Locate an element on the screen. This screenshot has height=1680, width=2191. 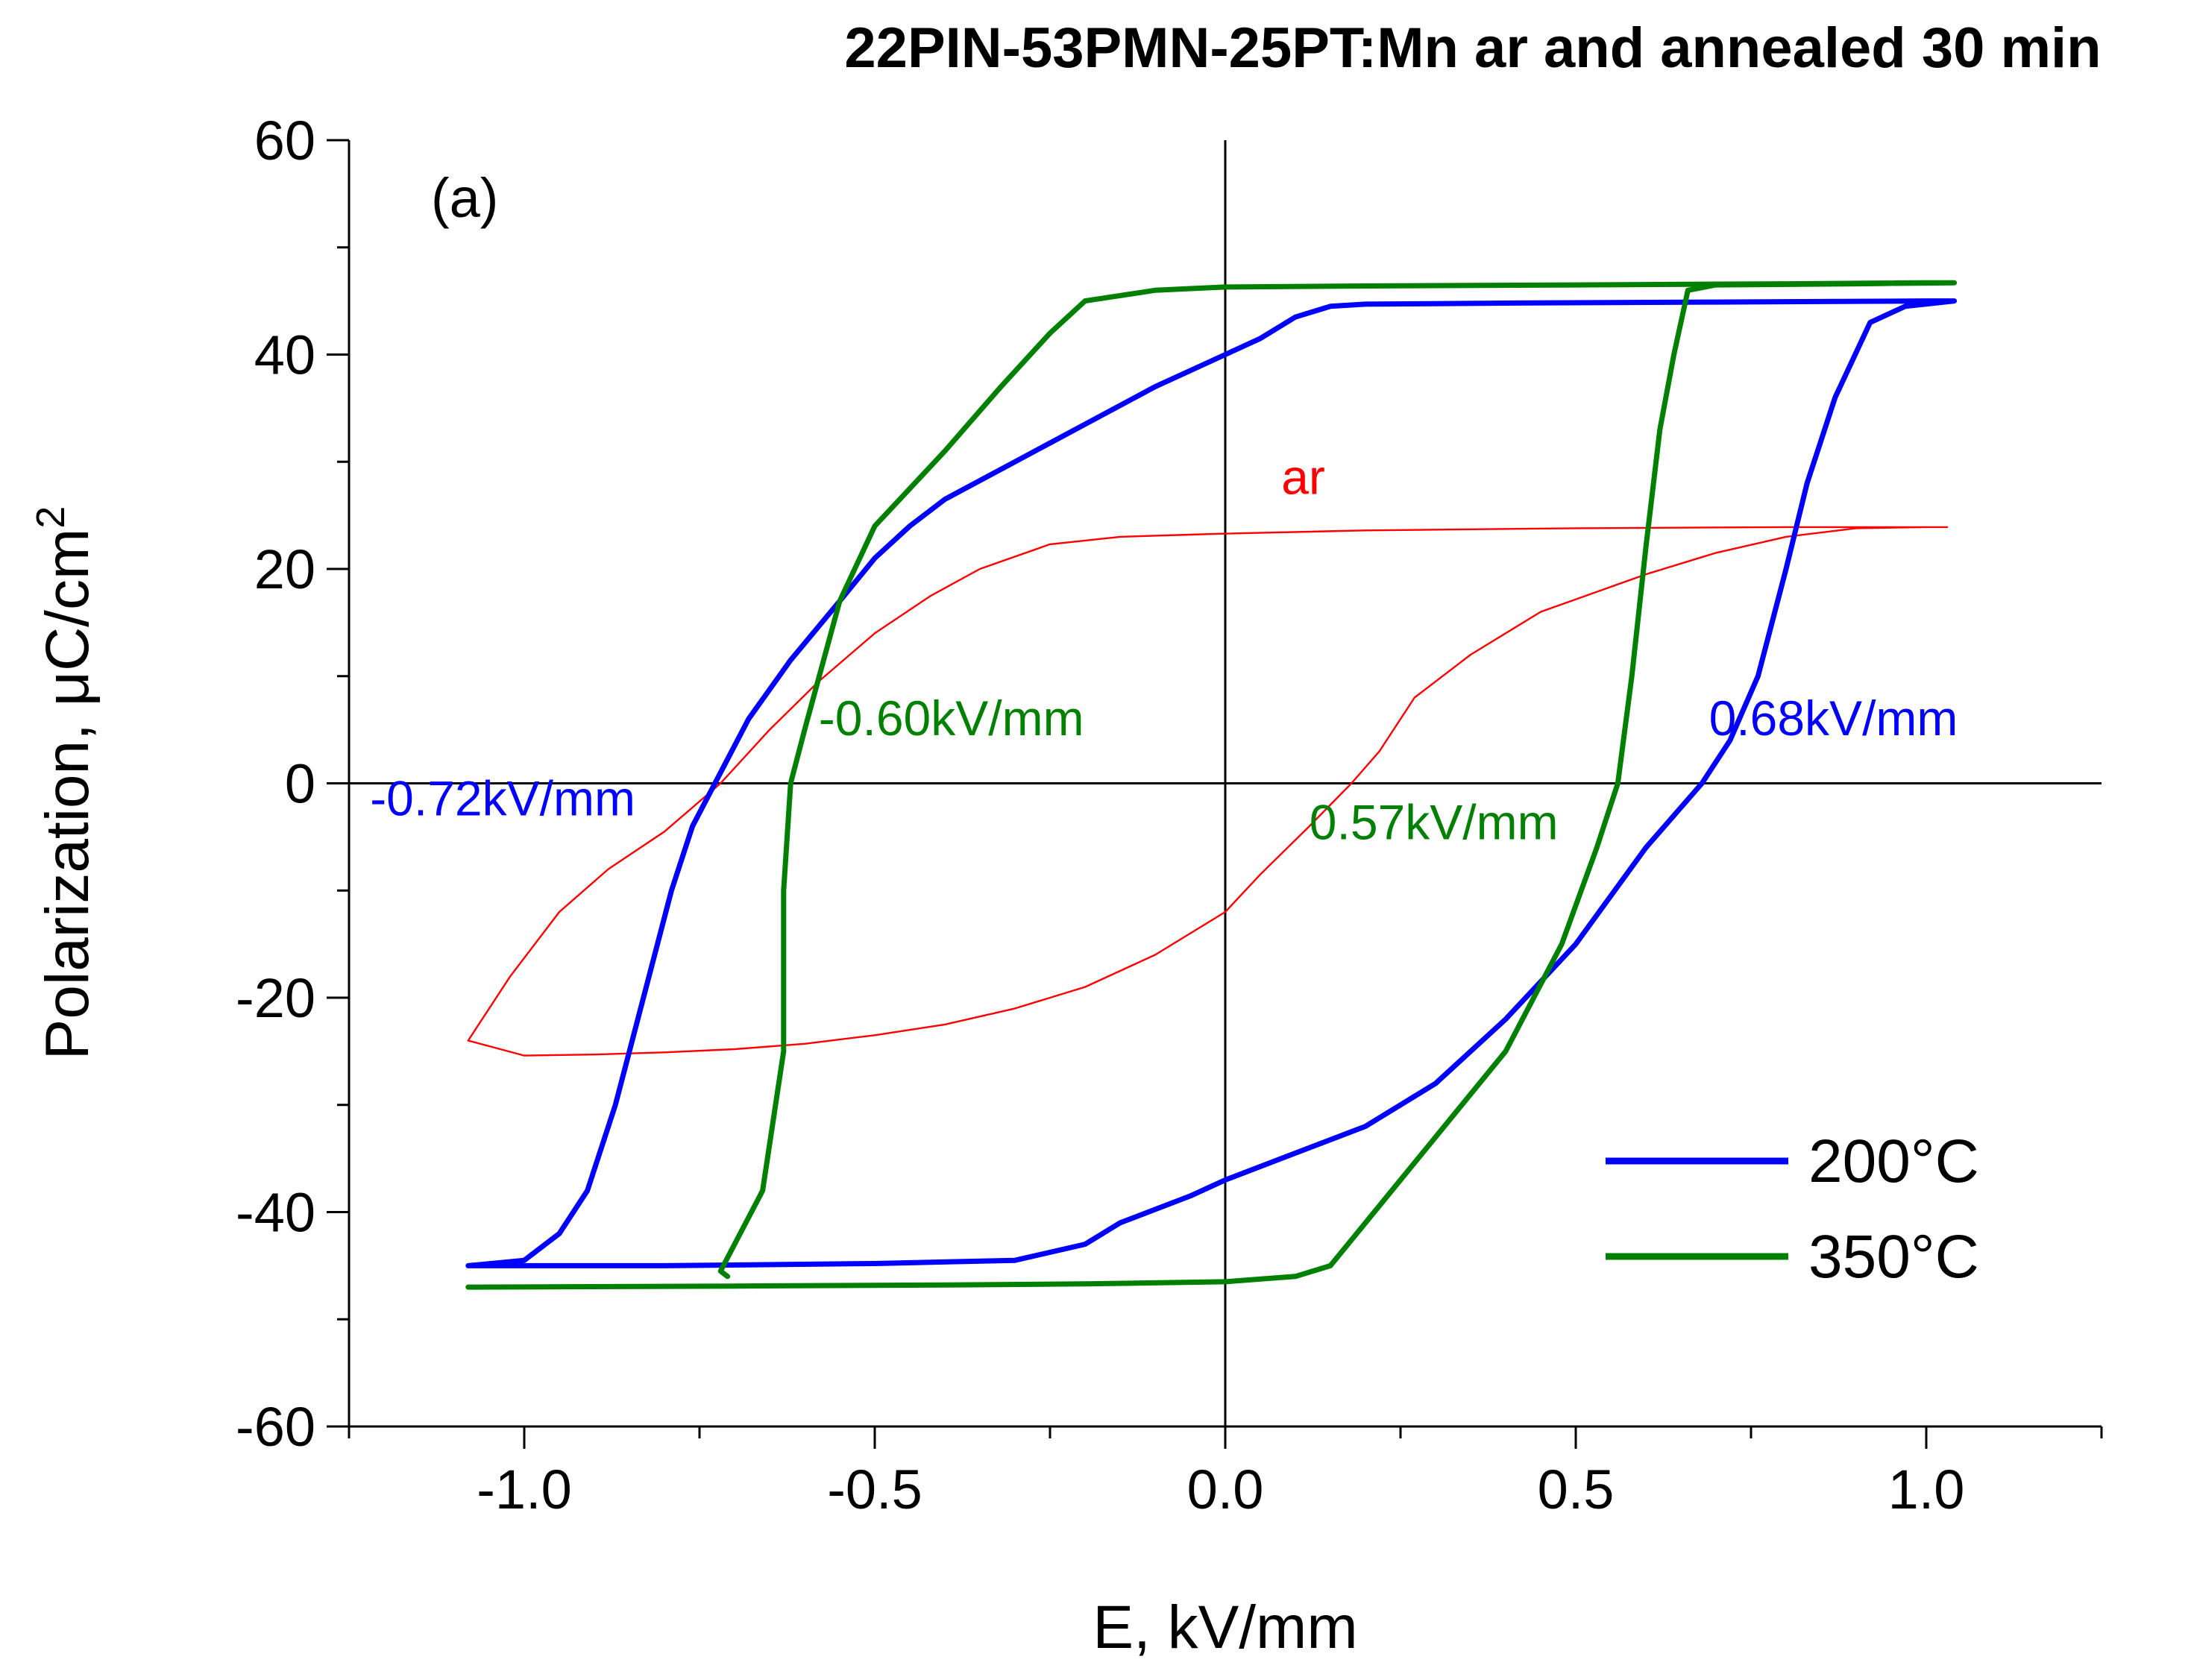
x-tick-label: -1.0 is located at coordinates (524, 1489).